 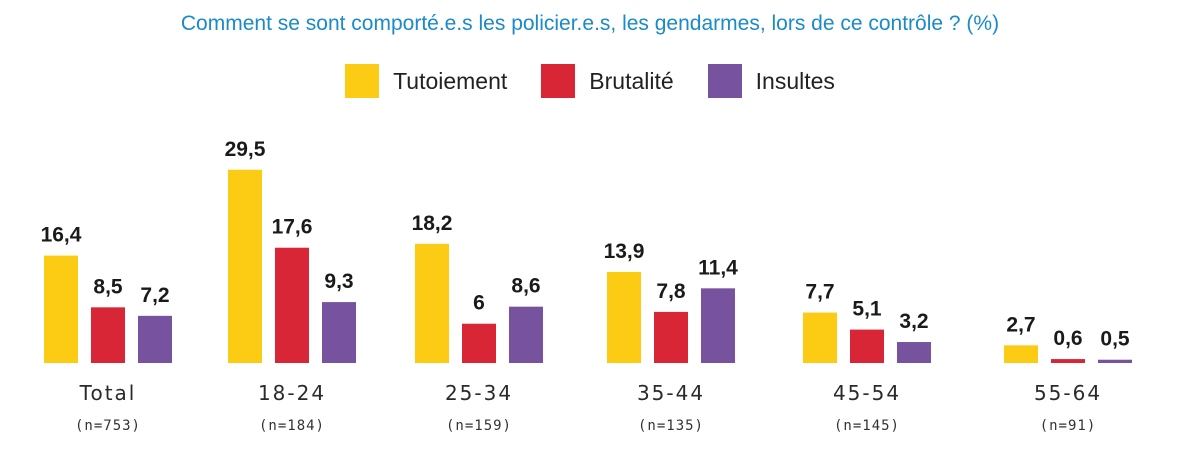 I want to click on category-sublabel-25-34: (n=159), so click(x=479, y=426).